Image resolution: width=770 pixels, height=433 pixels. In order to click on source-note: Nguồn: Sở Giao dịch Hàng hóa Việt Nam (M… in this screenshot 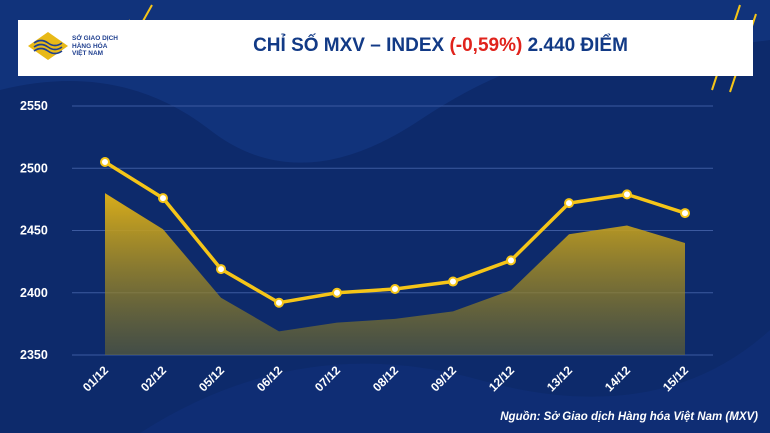, I will do `click(629, 417)`.